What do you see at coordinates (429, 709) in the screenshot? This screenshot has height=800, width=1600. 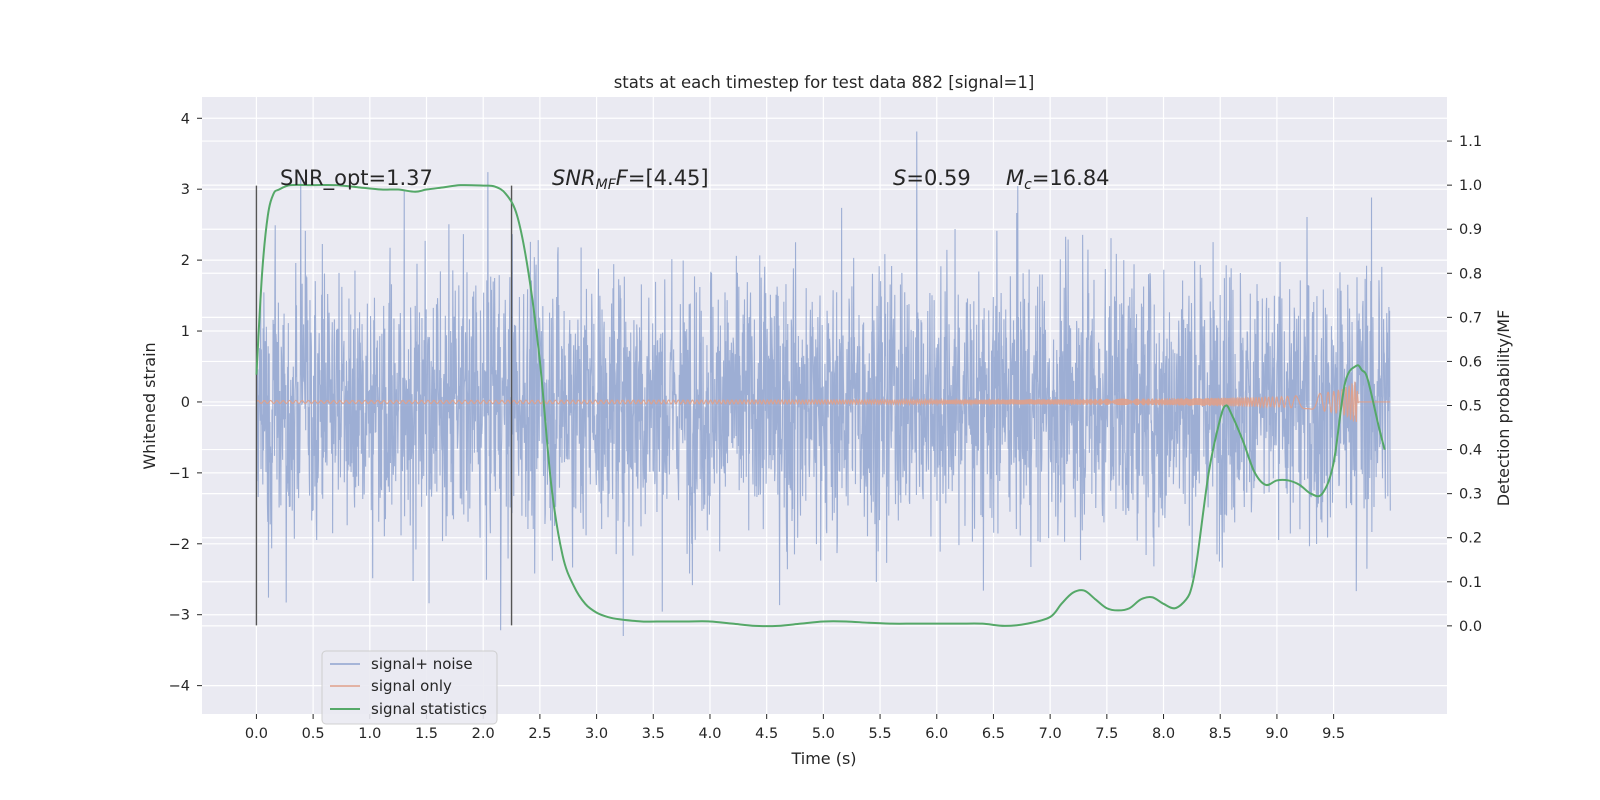 I see `legend-label-signal-statistics: signal statistics` at bounding box center [429, 709].